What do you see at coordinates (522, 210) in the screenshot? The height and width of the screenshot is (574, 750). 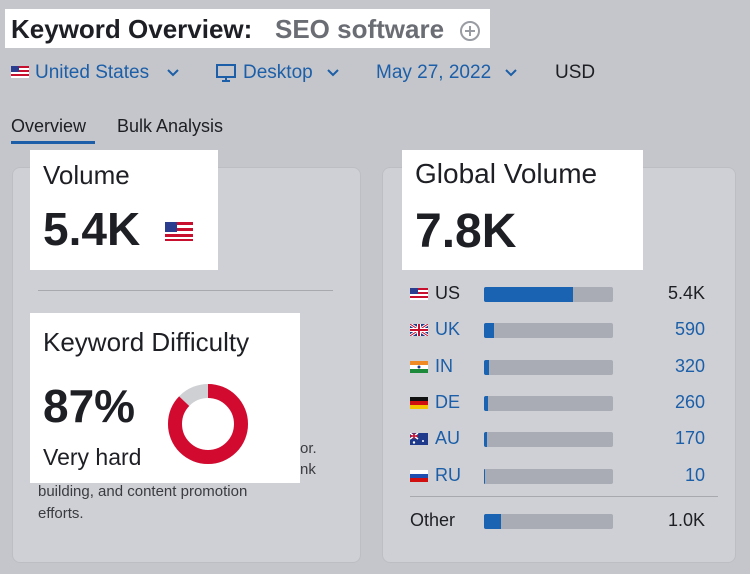 I see `global-highlight` at bounding box center [522, 210].